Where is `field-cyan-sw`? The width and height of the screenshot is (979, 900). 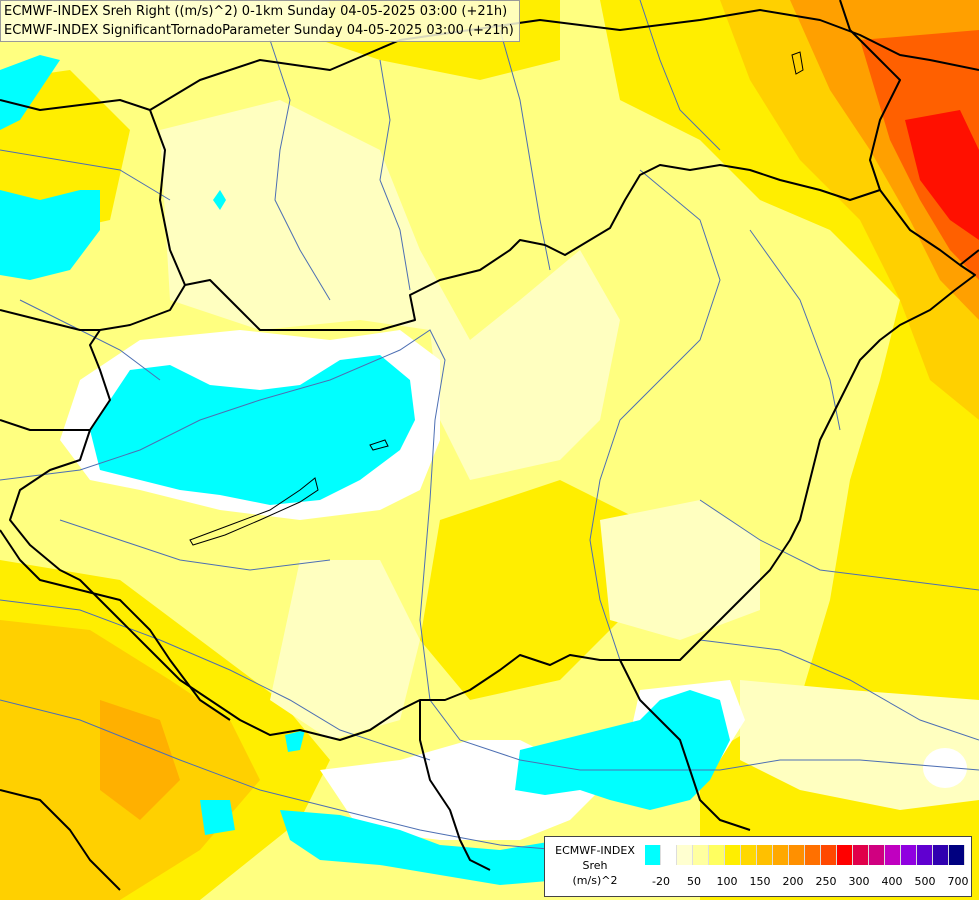
field-cyan-sw is located at coordinates (420, 847).